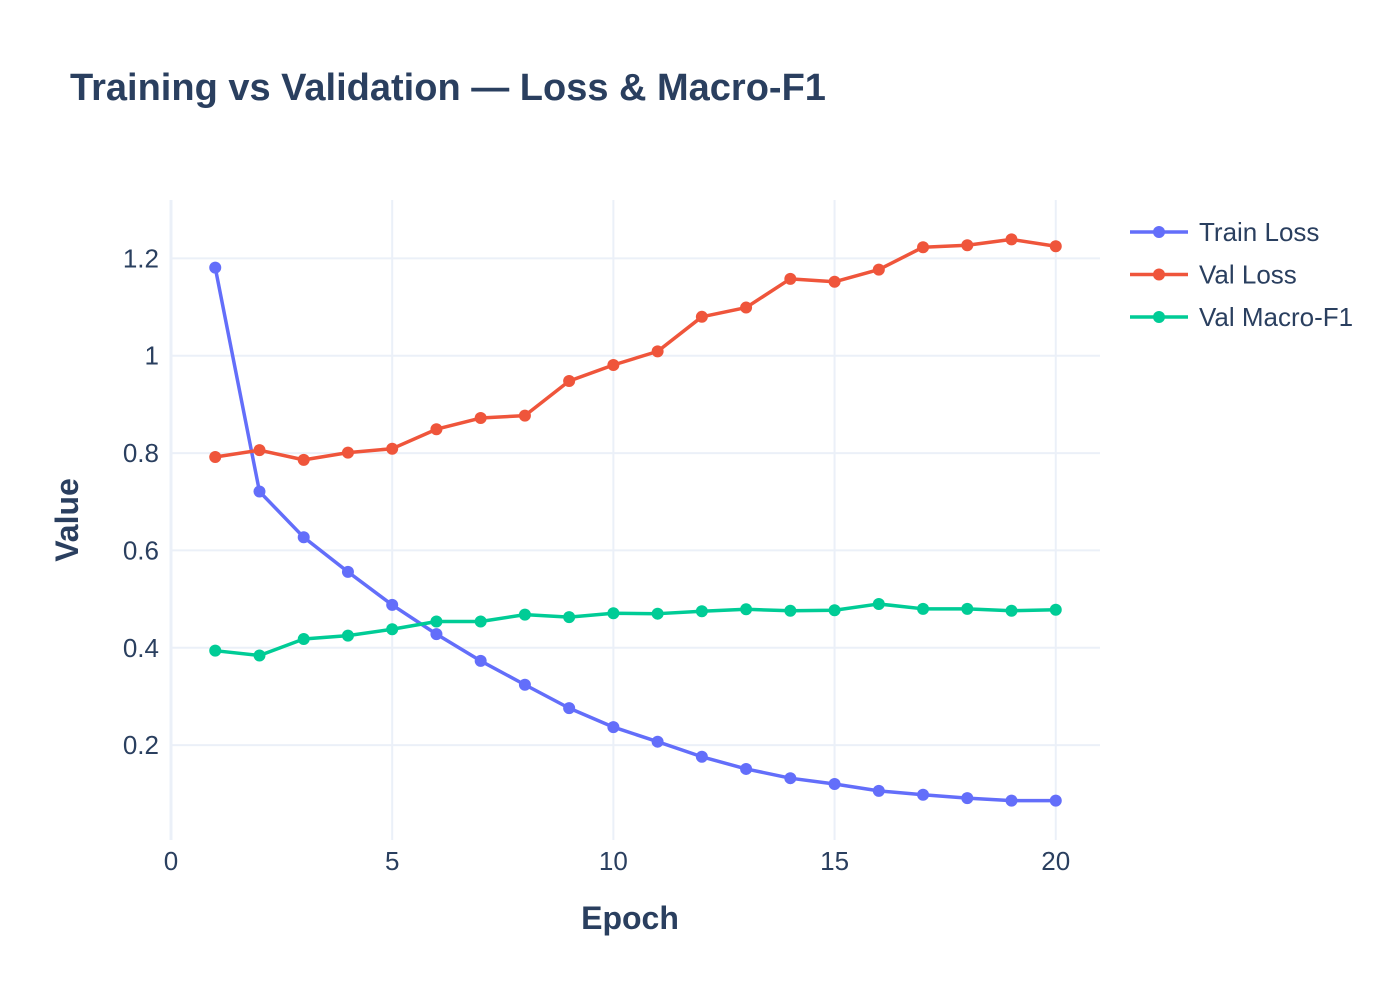 The height and width of the screenshot is (1005, 1400). Describe the element at coordinates (1259, 232) in the screenshot. I see `legend-label: Train Loss` at that location.